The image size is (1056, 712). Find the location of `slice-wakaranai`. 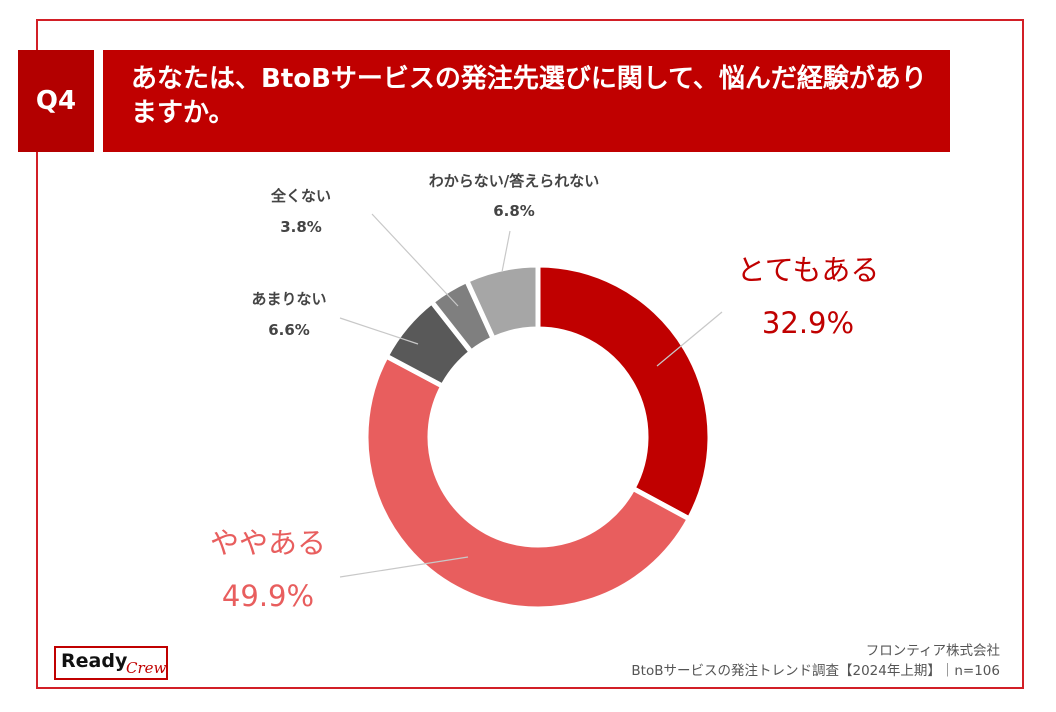

slice-wakaranai is located at coordinates (502, 302).